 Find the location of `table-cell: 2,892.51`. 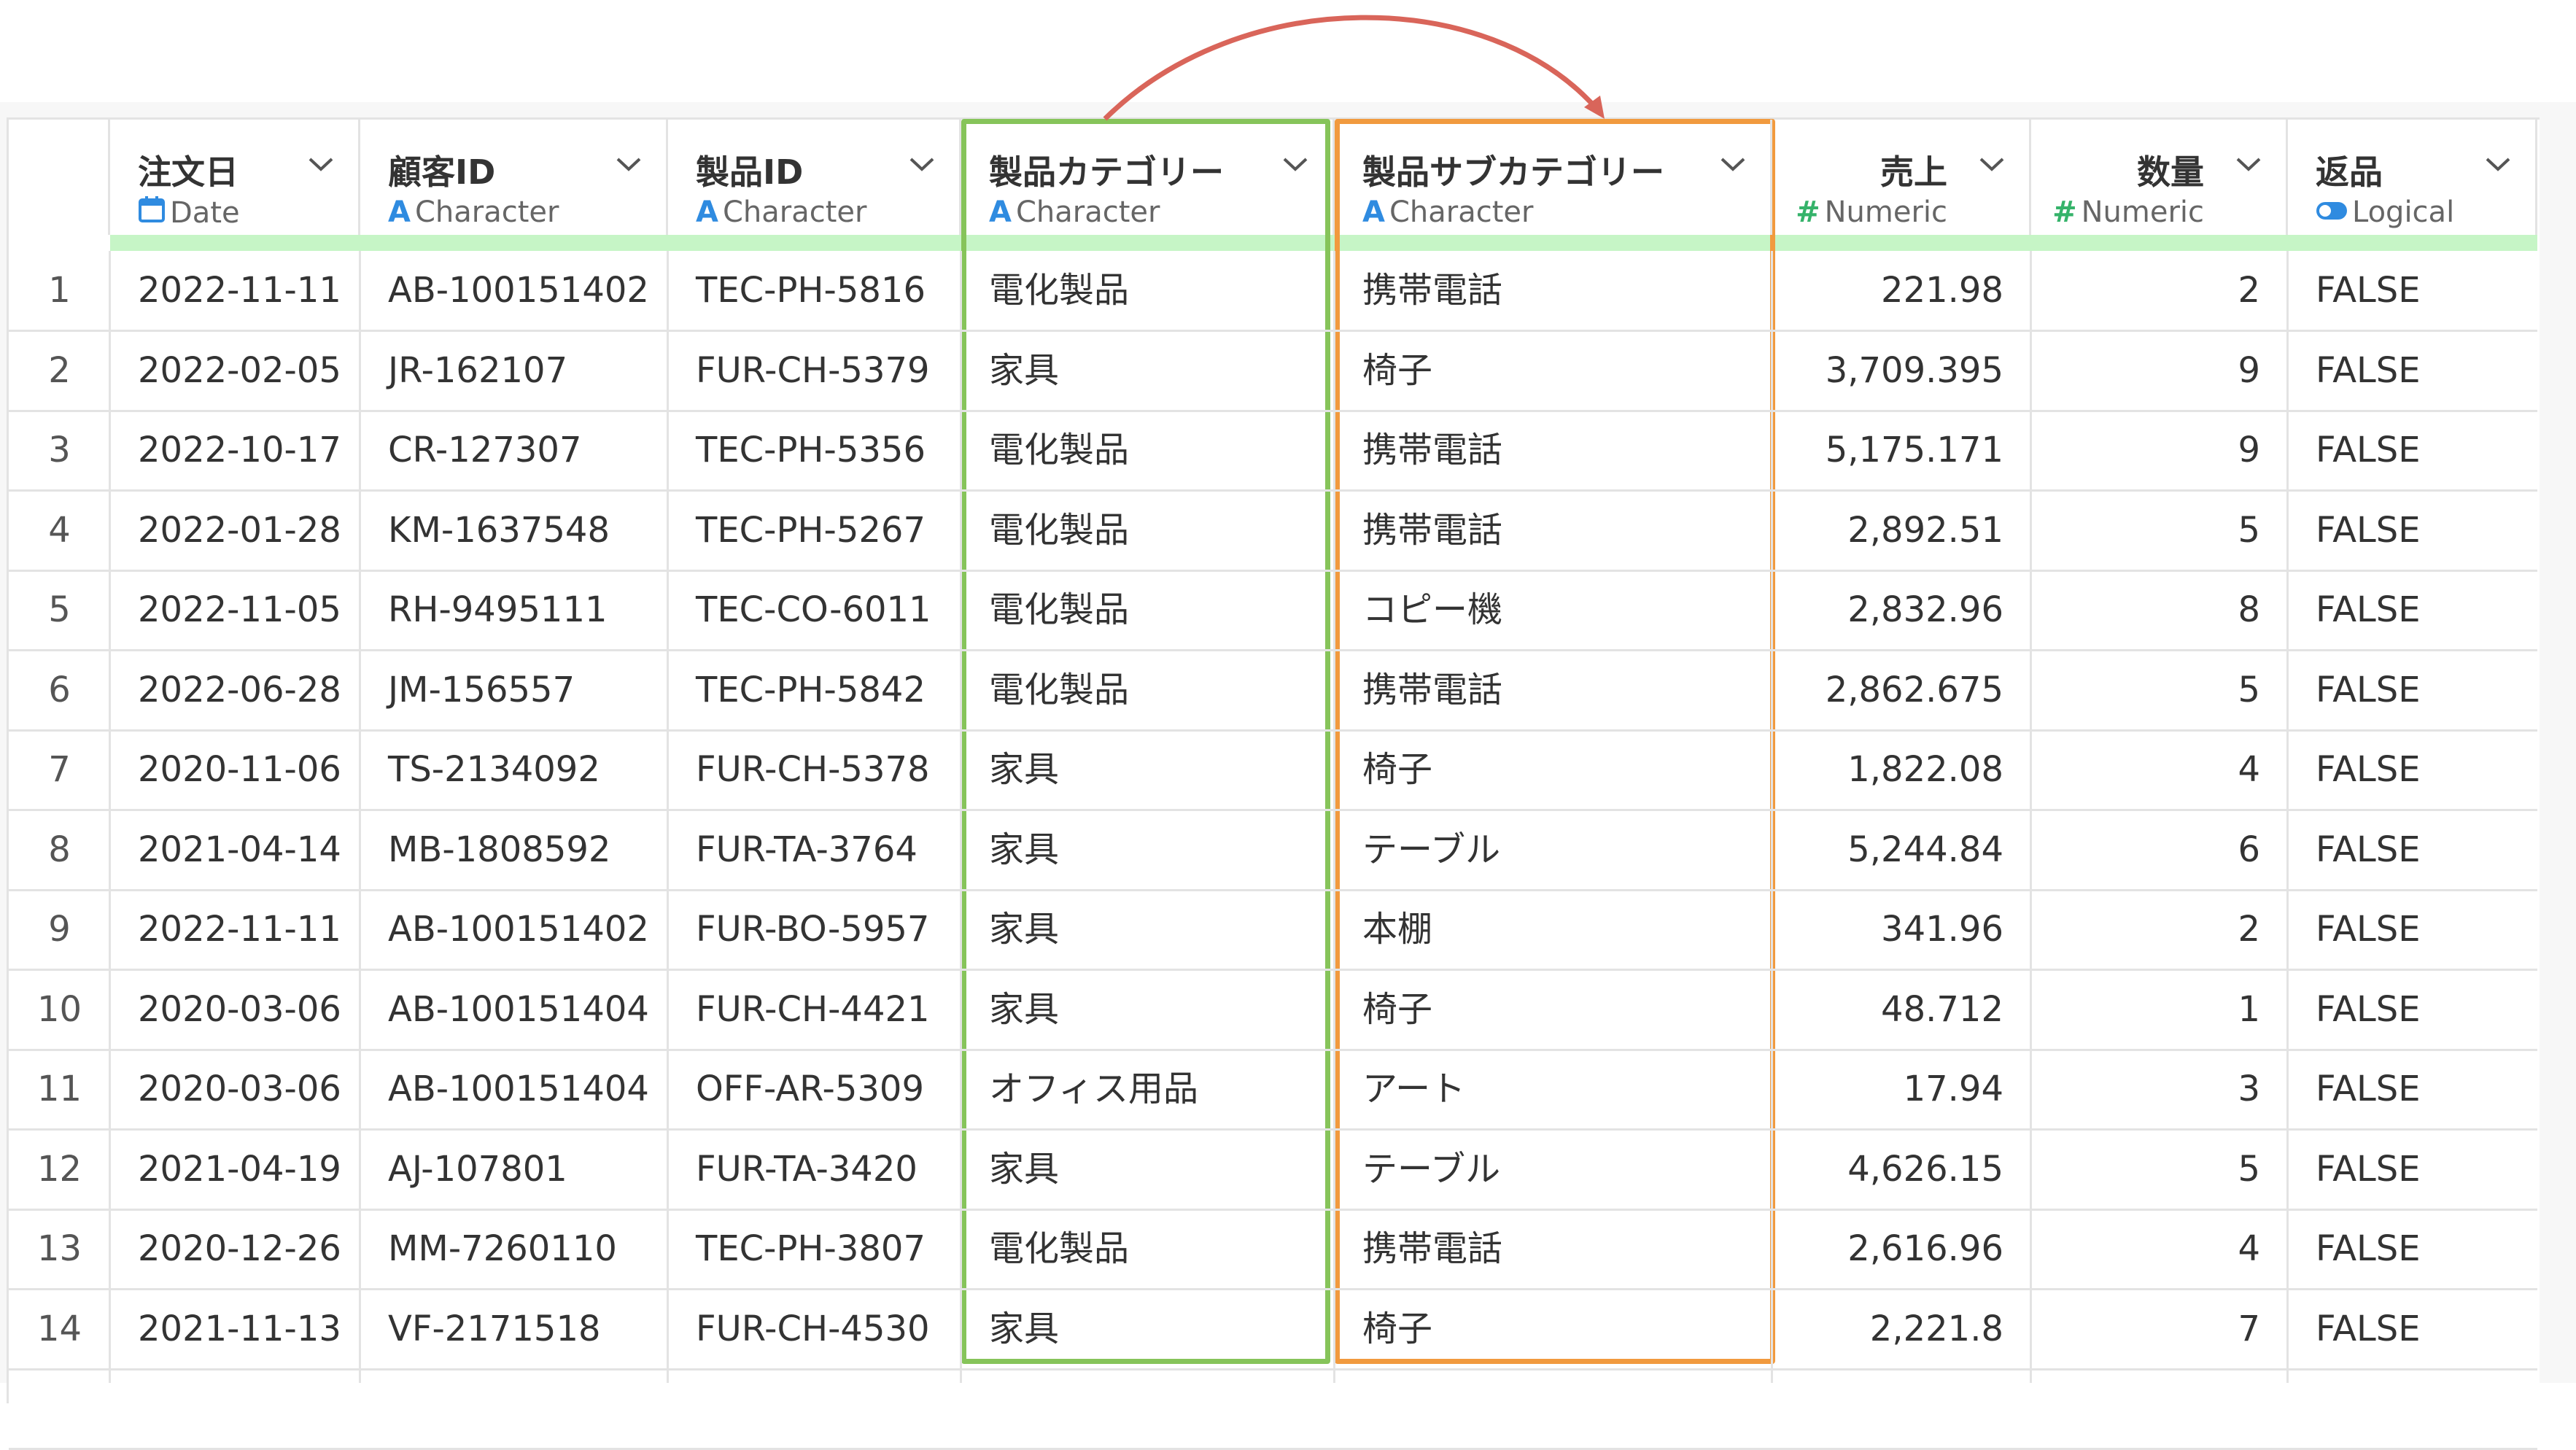

table-cell: 2,892.51 is located at coordinates (1925, 530).